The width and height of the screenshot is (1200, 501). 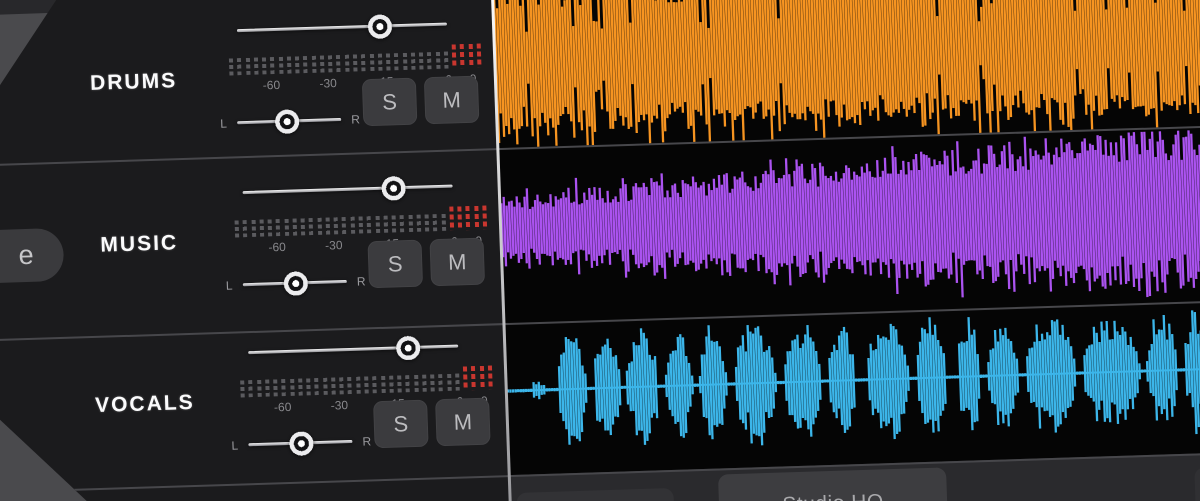 What do you see at coordinates (339, 405) in the screenshot?
I see `meter-scale-label: -30` at bounding box center [339, 405].